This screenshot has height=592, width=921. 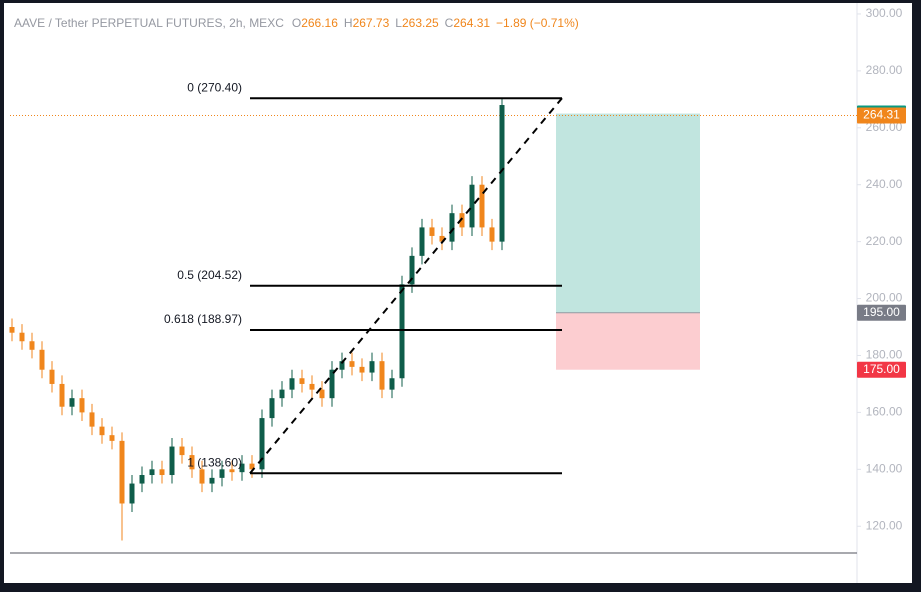 What do you see at coordinates (884, 355) in the screenshot?
I see `y-tick-label: 180.00` at bounding box center [884, 355].